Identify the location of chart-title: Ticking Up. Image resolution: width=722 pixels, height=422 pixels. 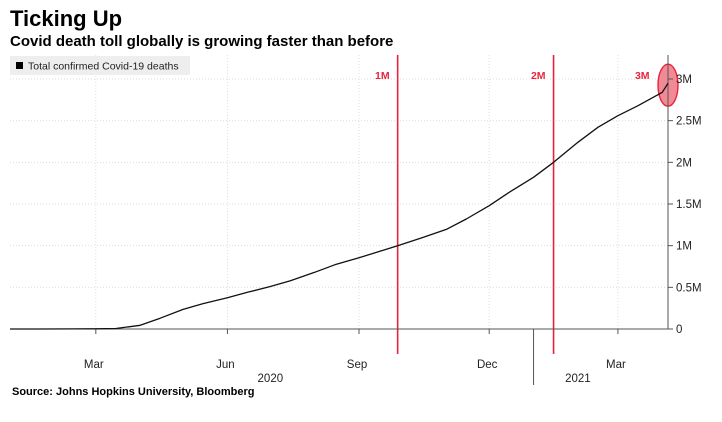
(66, 18).